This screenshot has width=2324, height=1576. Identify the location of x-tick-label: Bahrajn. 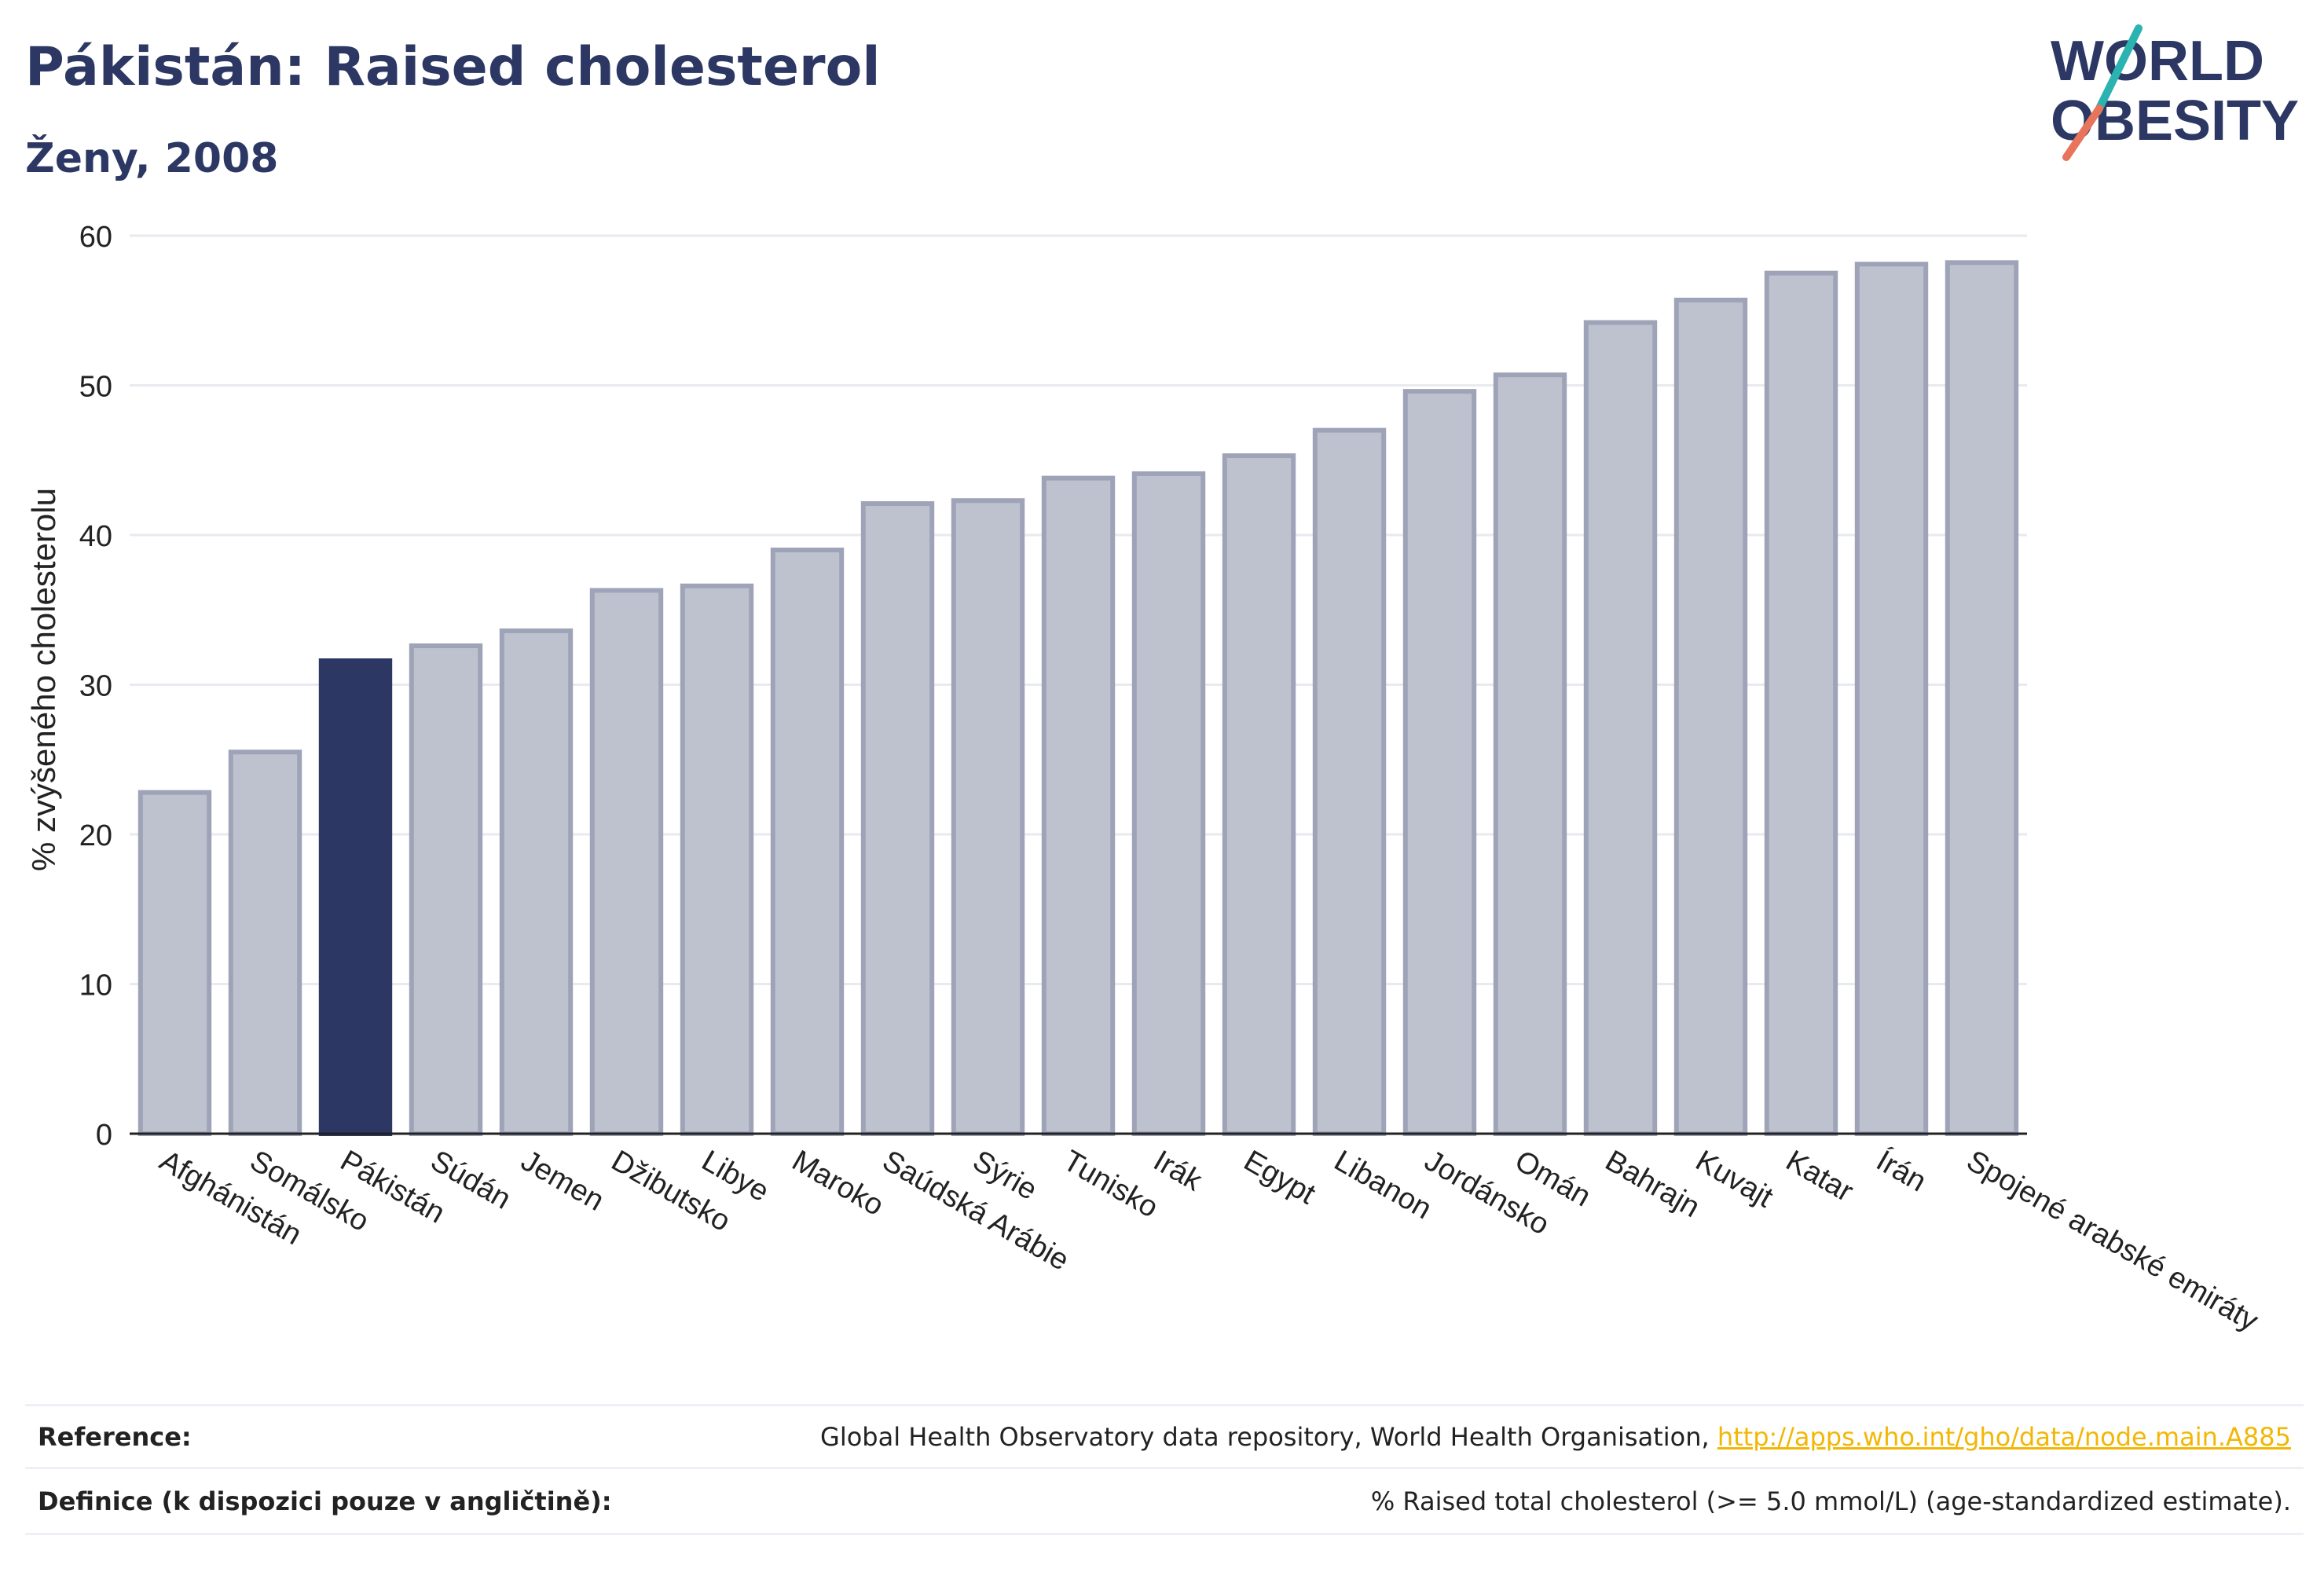
(1652, 1184).